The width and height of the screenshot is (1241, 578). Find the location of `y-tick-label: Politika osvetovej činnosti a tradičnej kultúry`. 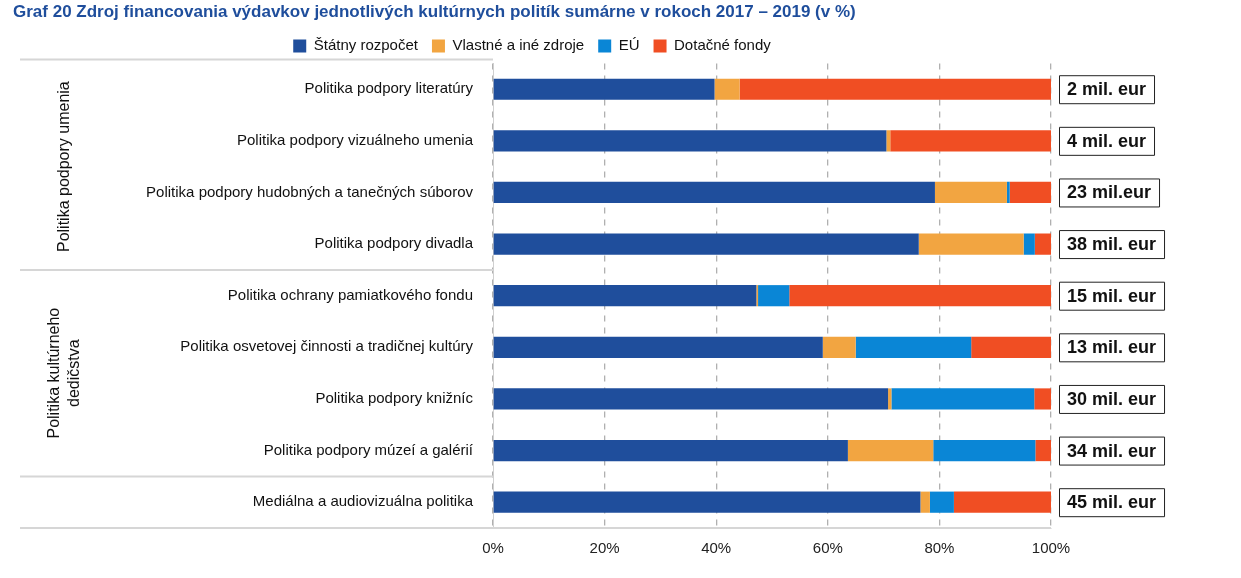

y-tick-label: Politika osvetovej činnosti a tradičnej kultúry is located at coordinates (327, 346).